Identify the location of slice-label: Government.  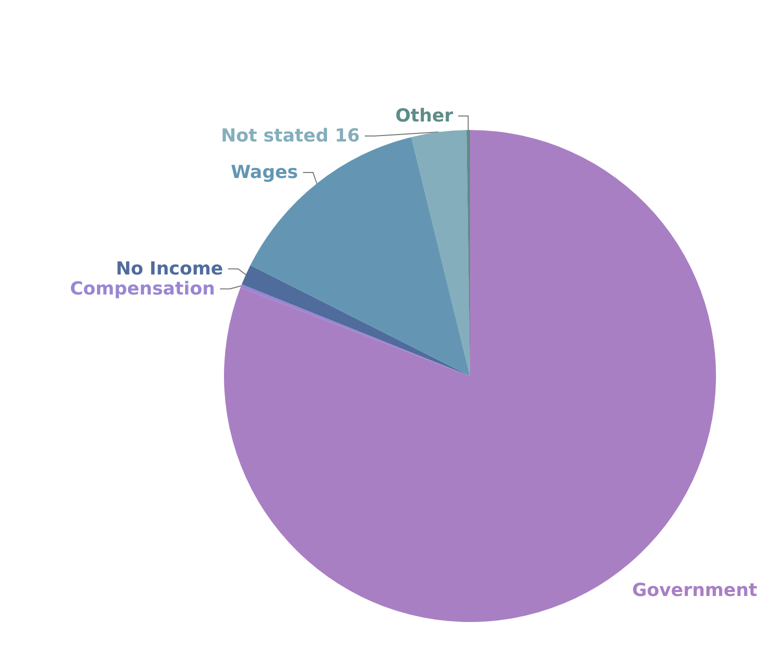
(695, 590).